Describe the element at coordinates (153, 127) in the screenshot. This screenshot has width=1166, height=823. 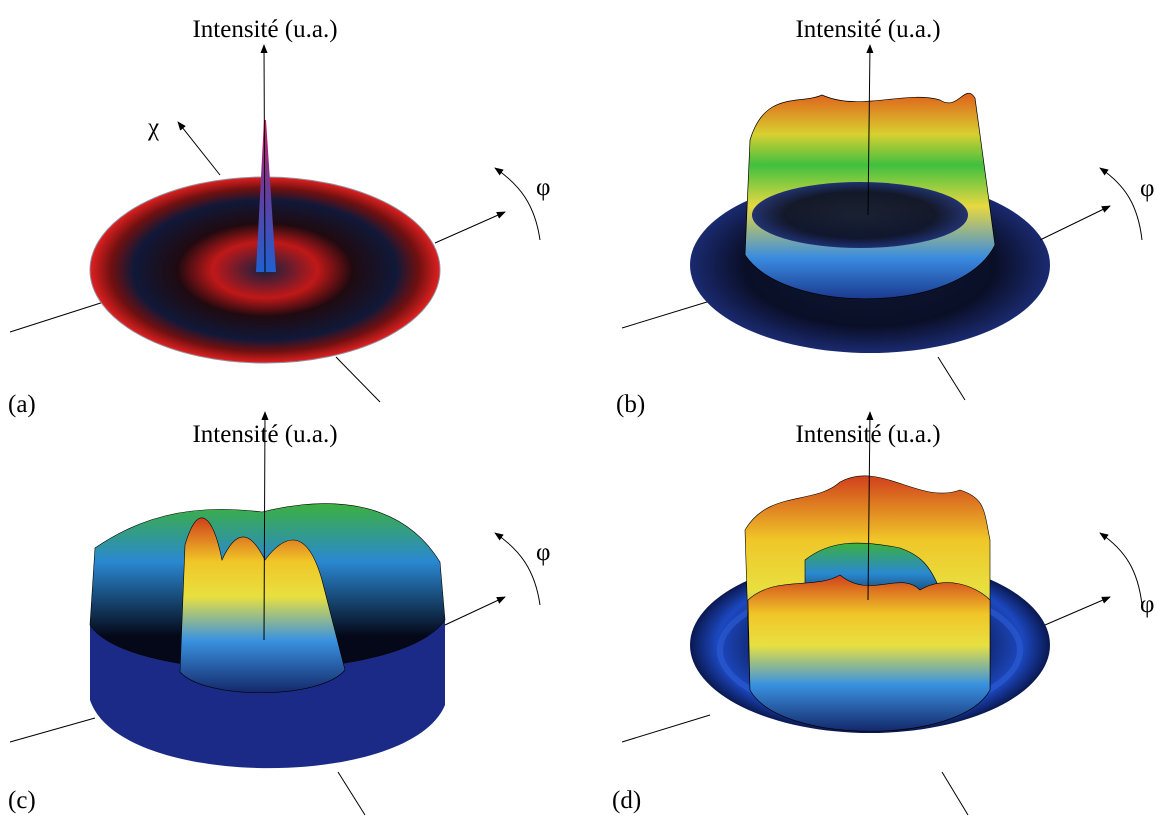
I see `chi-label: χ` at that location.